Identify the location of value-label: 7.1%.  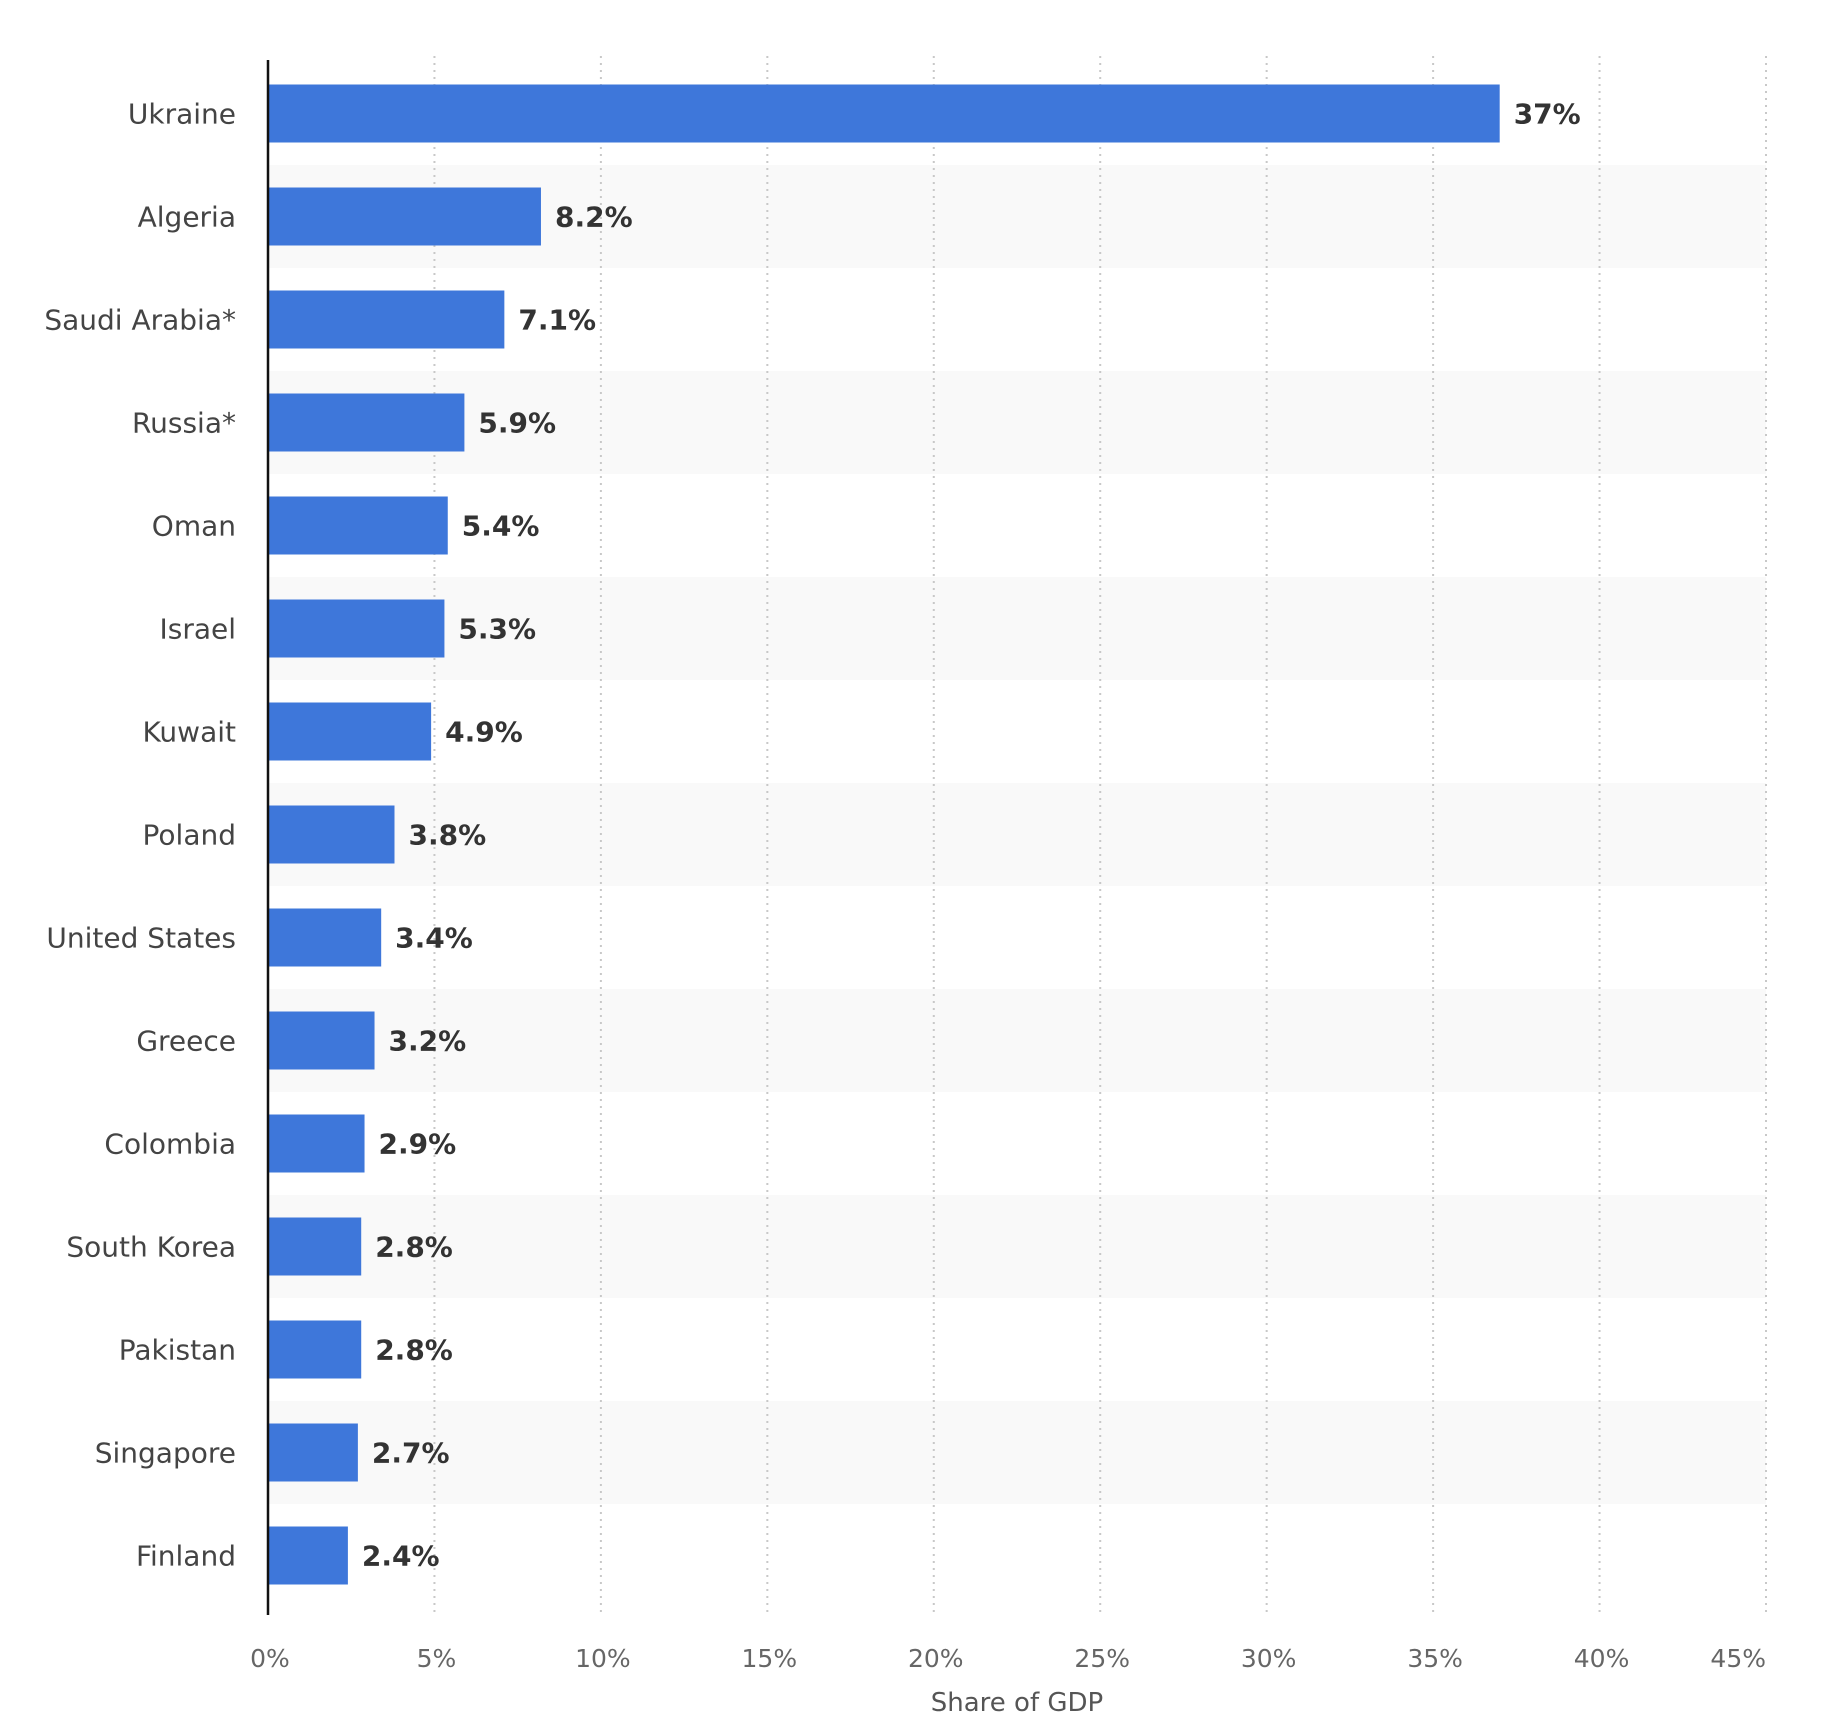
(557, 320).